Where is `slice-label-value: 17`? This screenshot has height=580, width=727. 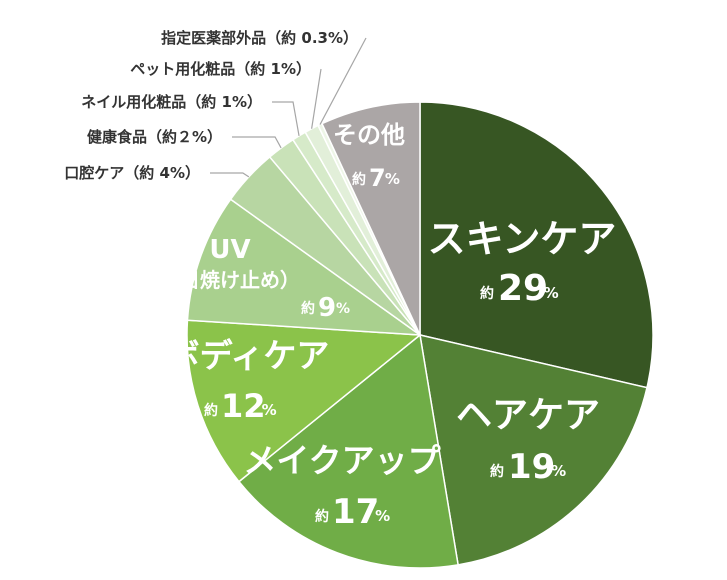 slice-label-value: 17 is located at coordinates (355, 512).